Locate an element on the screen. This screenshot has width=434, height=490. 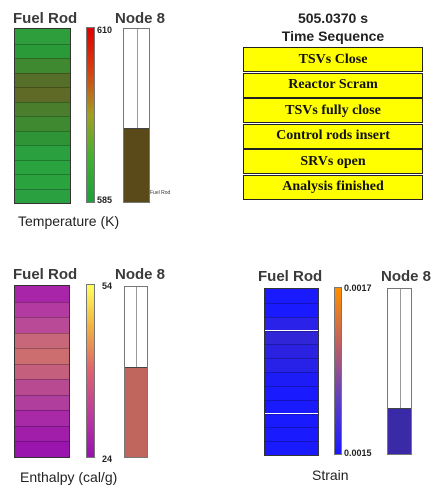
enthalpy-scale-max: 54 is located at coordinates (107, 286).